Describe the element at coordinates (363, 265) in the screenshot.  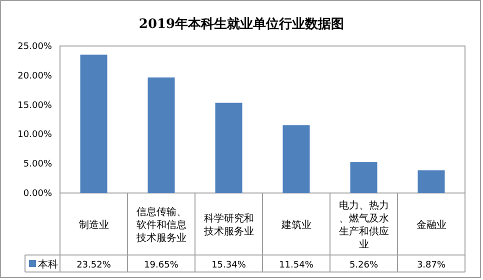
I see `data-label: 5.26%` at that location.